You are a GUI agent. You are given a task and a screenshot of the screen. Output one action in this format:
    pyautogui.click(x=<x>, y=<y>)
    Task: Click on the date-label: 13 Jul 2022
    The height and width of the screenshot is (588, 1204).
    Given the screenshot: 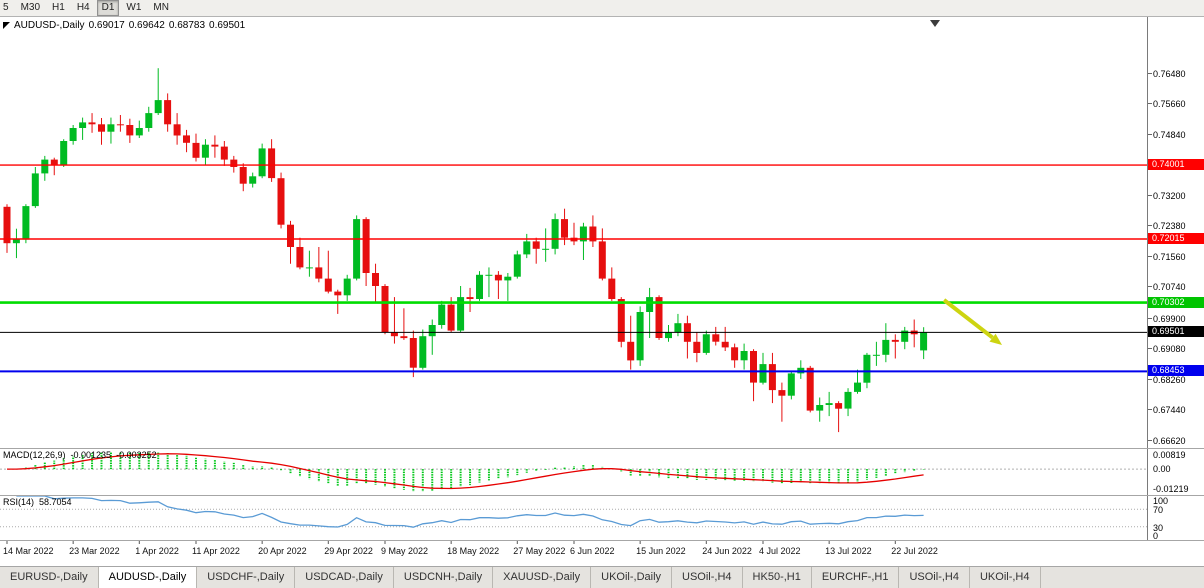 What is the action you would take?
    pyautogui.click(x=848, y=551)
    